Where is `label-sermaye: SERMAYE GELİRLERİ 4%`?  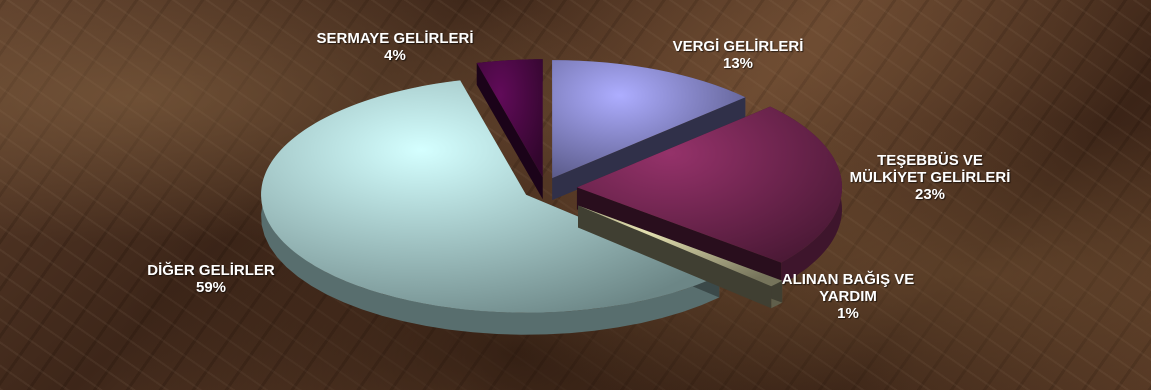 label-sermaye: SERMAYE GELİRLERİ 4% is located at coordinates (395, 47).